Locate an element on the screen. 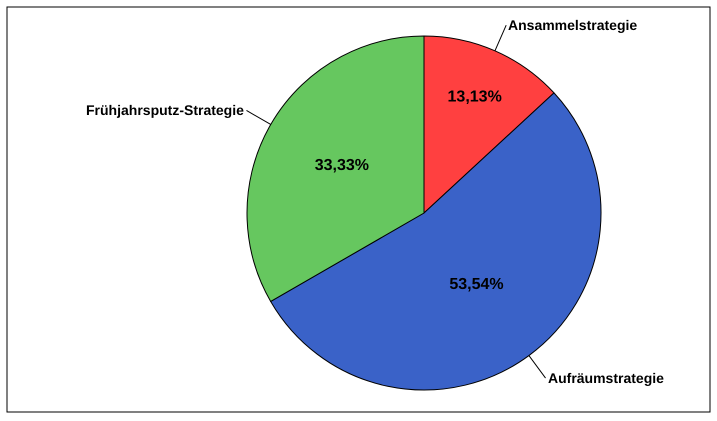 This screenshot has height=421, width=717. slice-label: Ansammelstrategie is located at coordinates (573, 25).